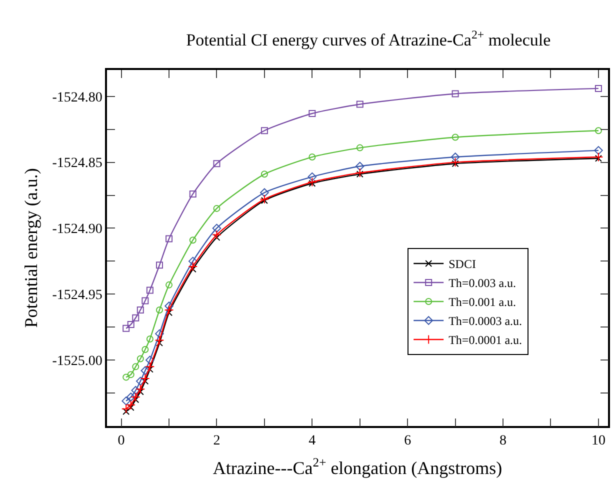  Describe the element at coordinates (312, 441) in the screenshot. I see `x-tick-label: 4` at that location.